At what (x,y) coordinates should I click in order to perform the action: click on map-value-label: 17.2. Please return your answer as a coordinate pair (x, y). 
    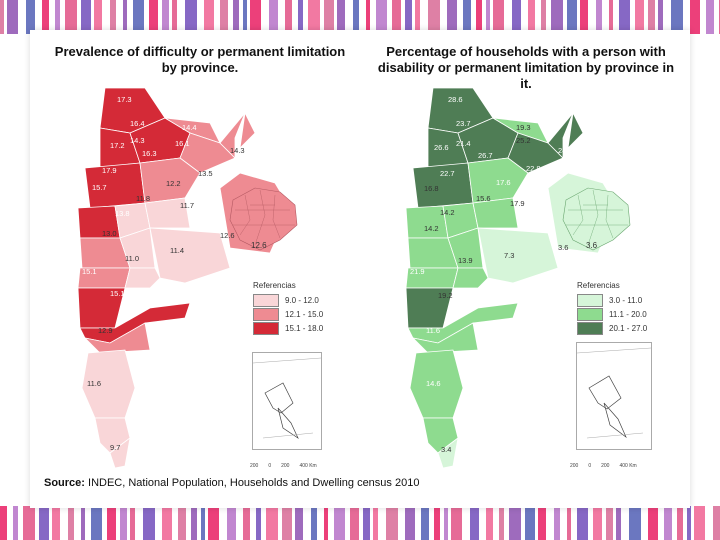
    Looking at the image, I should click on (117, 145).